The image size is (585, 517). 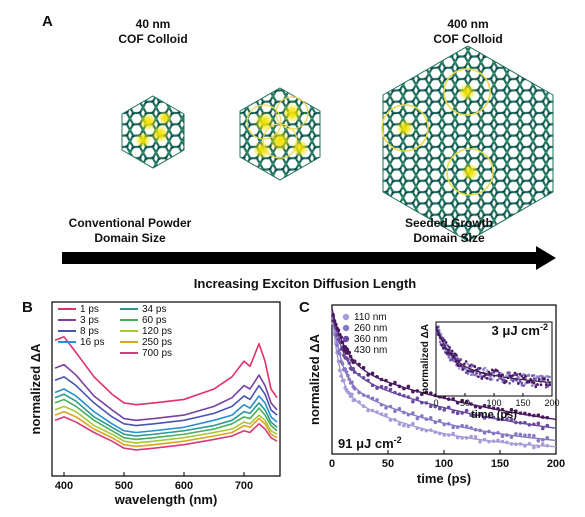 What do you see at coordinates (444, 464) in the screenshot?
I see `x-tick-label: 100` at bounding box center [444, 464].